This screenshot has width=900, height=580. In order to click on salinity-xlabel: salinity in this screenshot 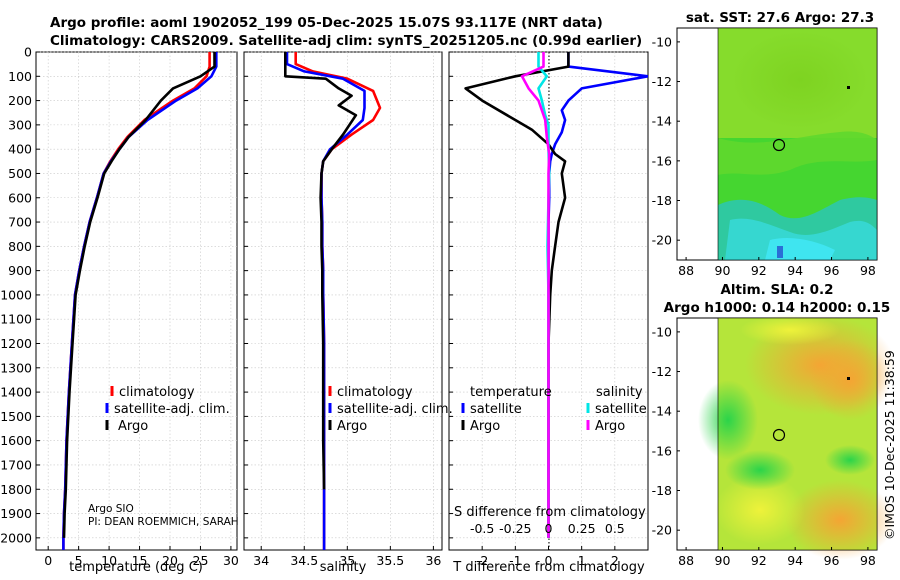, I will do `click(343, 567)`.